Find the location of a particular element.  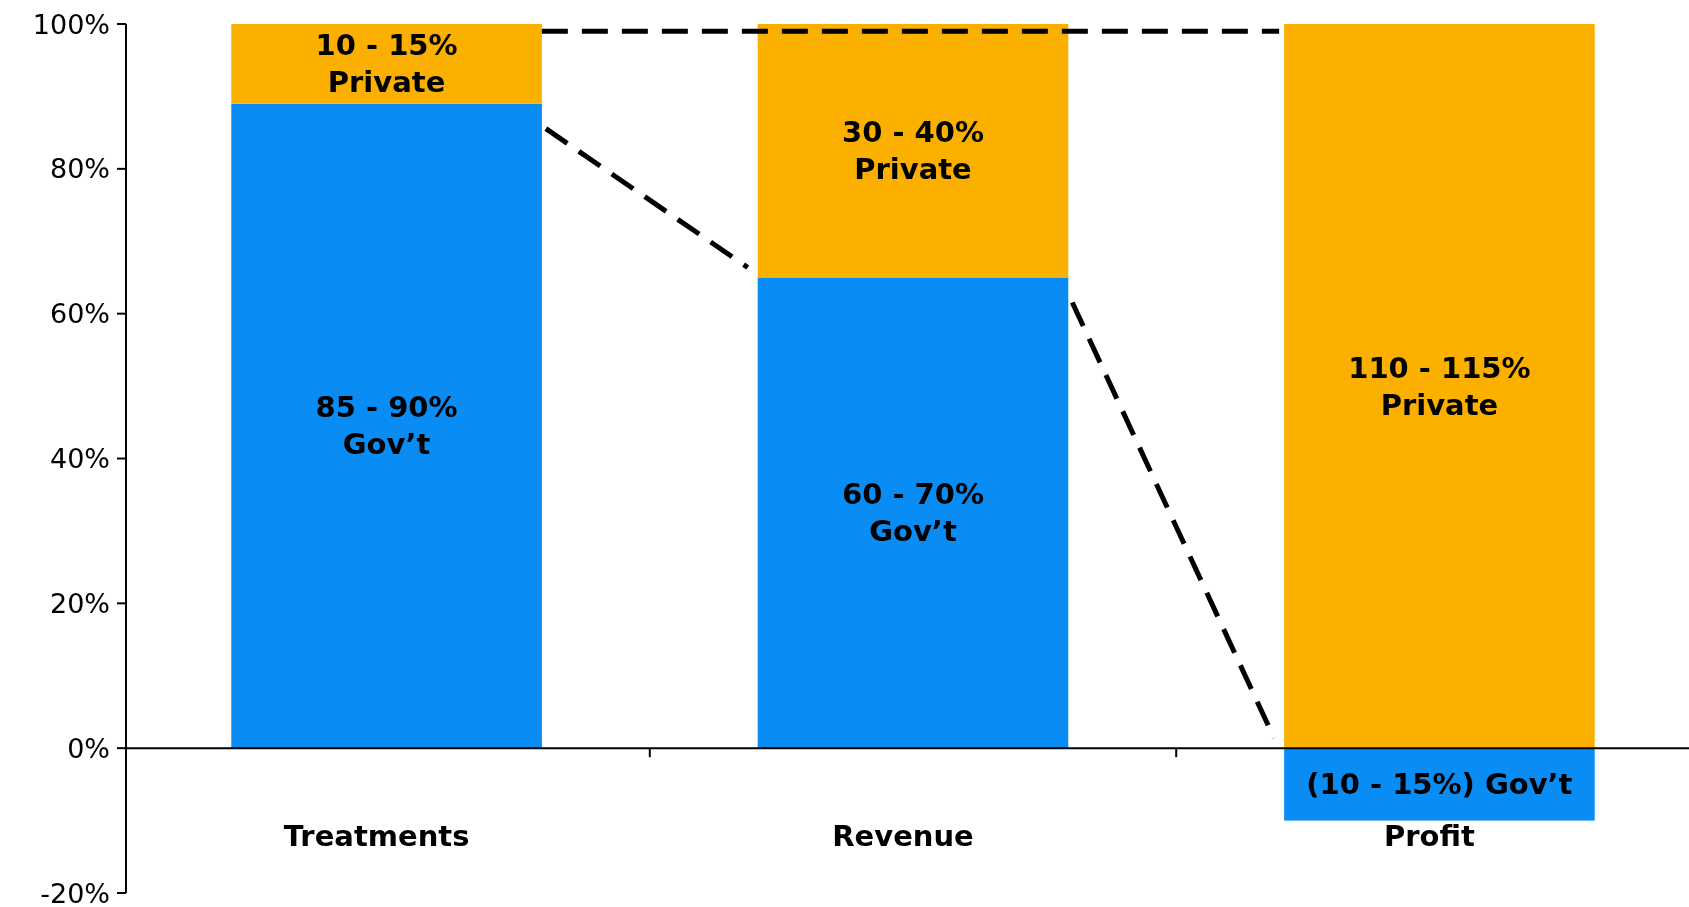

y-tick-label: 100% is located at coordinates (71, 24).